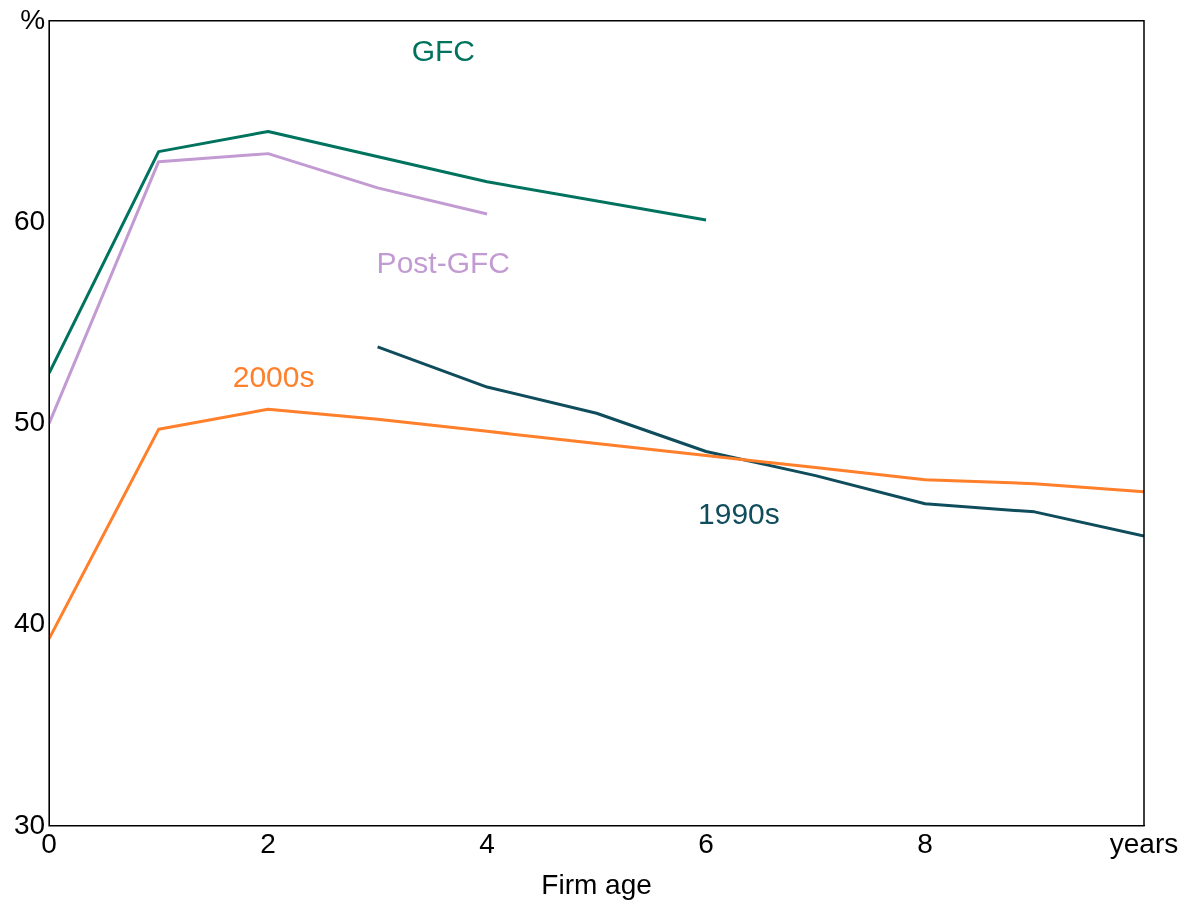  Describe the element at coordinates (443, 51) in the screenshot. I see `text: GFC` at that location.